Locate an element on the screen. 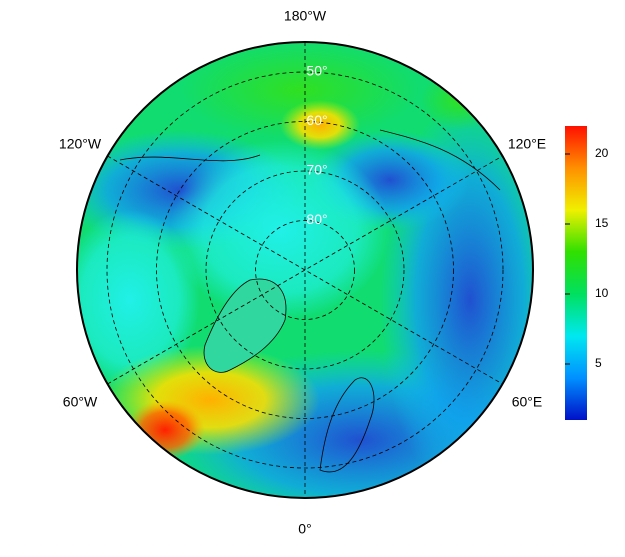  lon-label: 120°E is located at coordinates (527, 144).